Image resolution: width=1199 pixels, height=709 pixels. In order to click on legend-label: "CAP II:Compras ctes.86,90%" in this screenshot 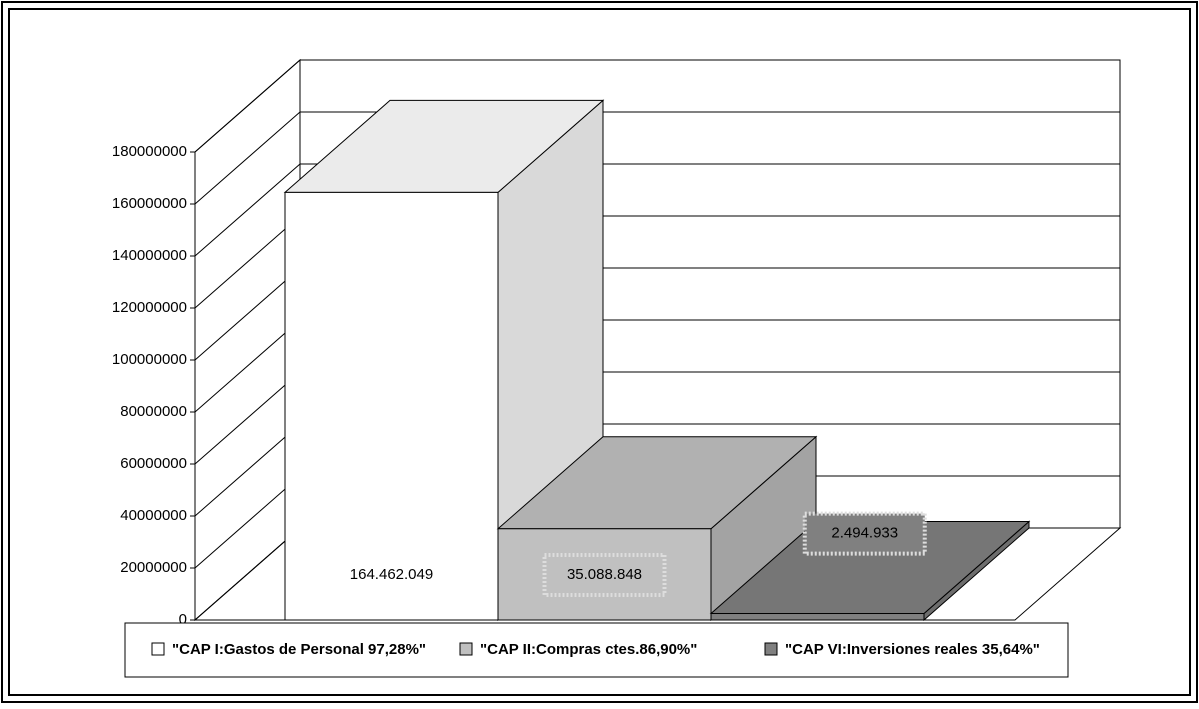, I will do `click(588, 649)`.